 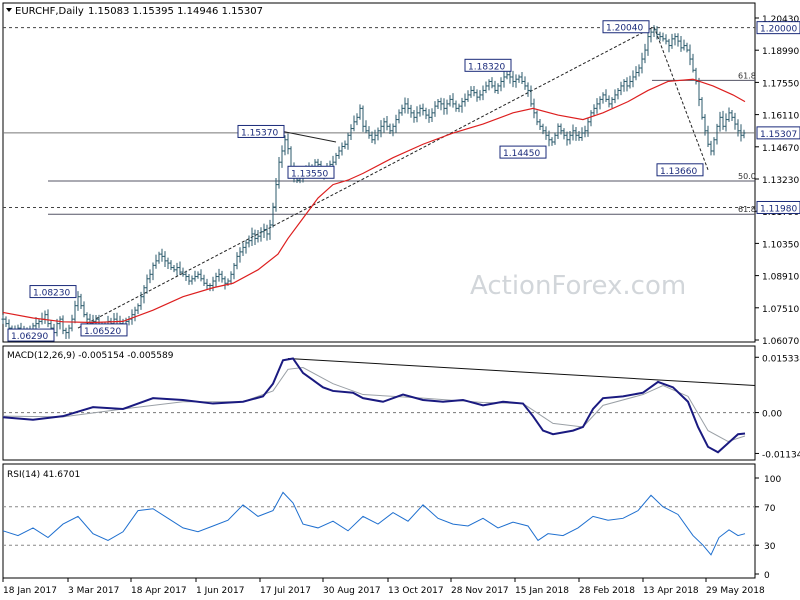 I want to click on price-label: 1.13550, so click(x=309, y=174).